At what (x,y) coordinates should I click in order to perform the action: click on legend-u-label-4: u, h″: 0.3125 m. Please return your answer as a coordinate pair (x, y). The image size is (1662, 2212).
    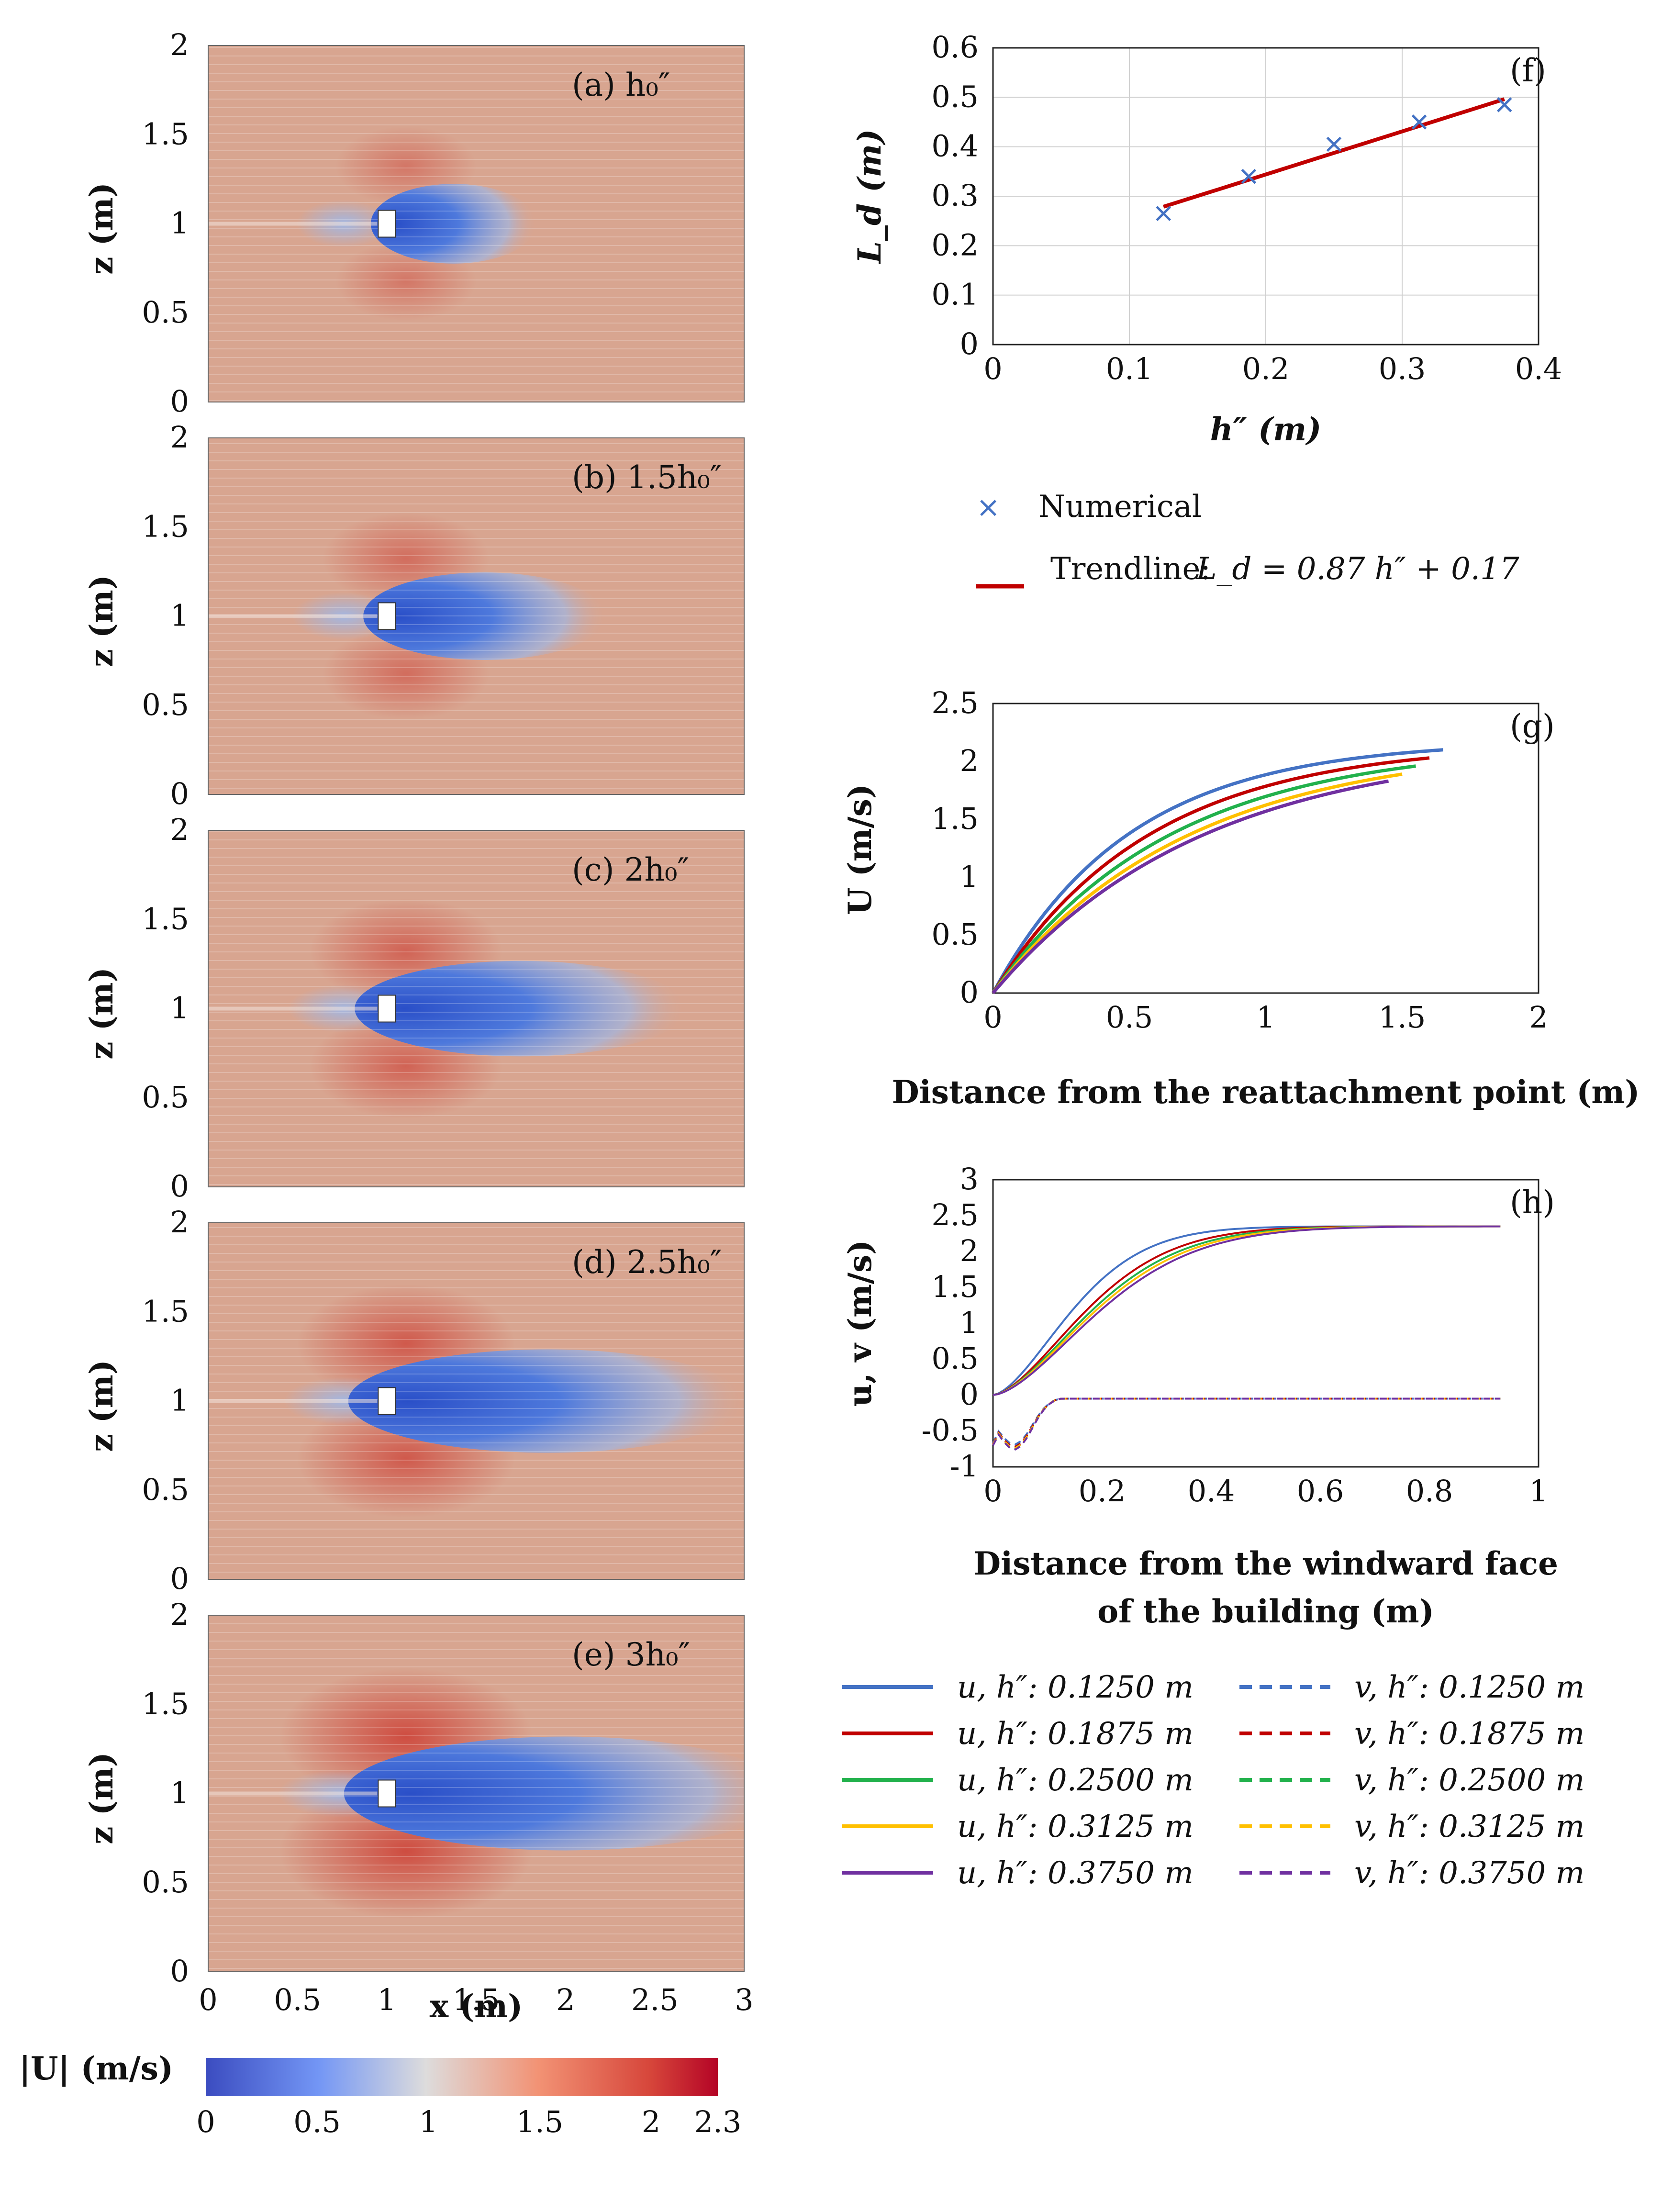
    Looking at the image, I should click on (1075, 1827).